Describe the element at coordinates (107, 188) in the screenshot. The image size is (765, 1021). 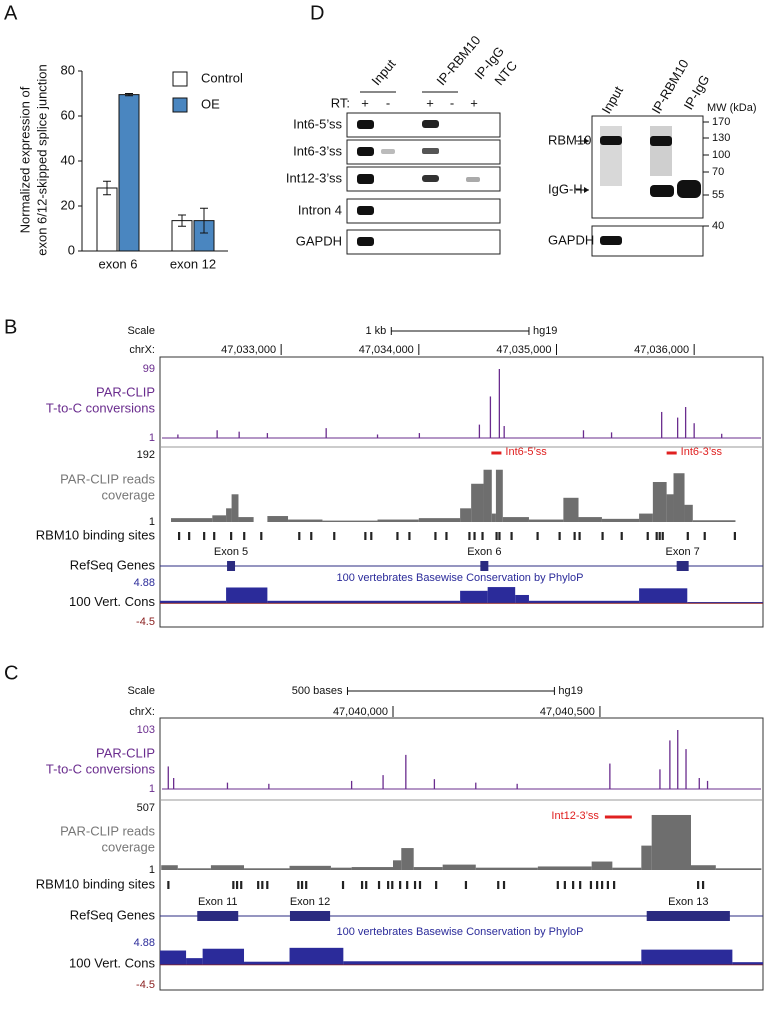
I see `error-bar` at that location.